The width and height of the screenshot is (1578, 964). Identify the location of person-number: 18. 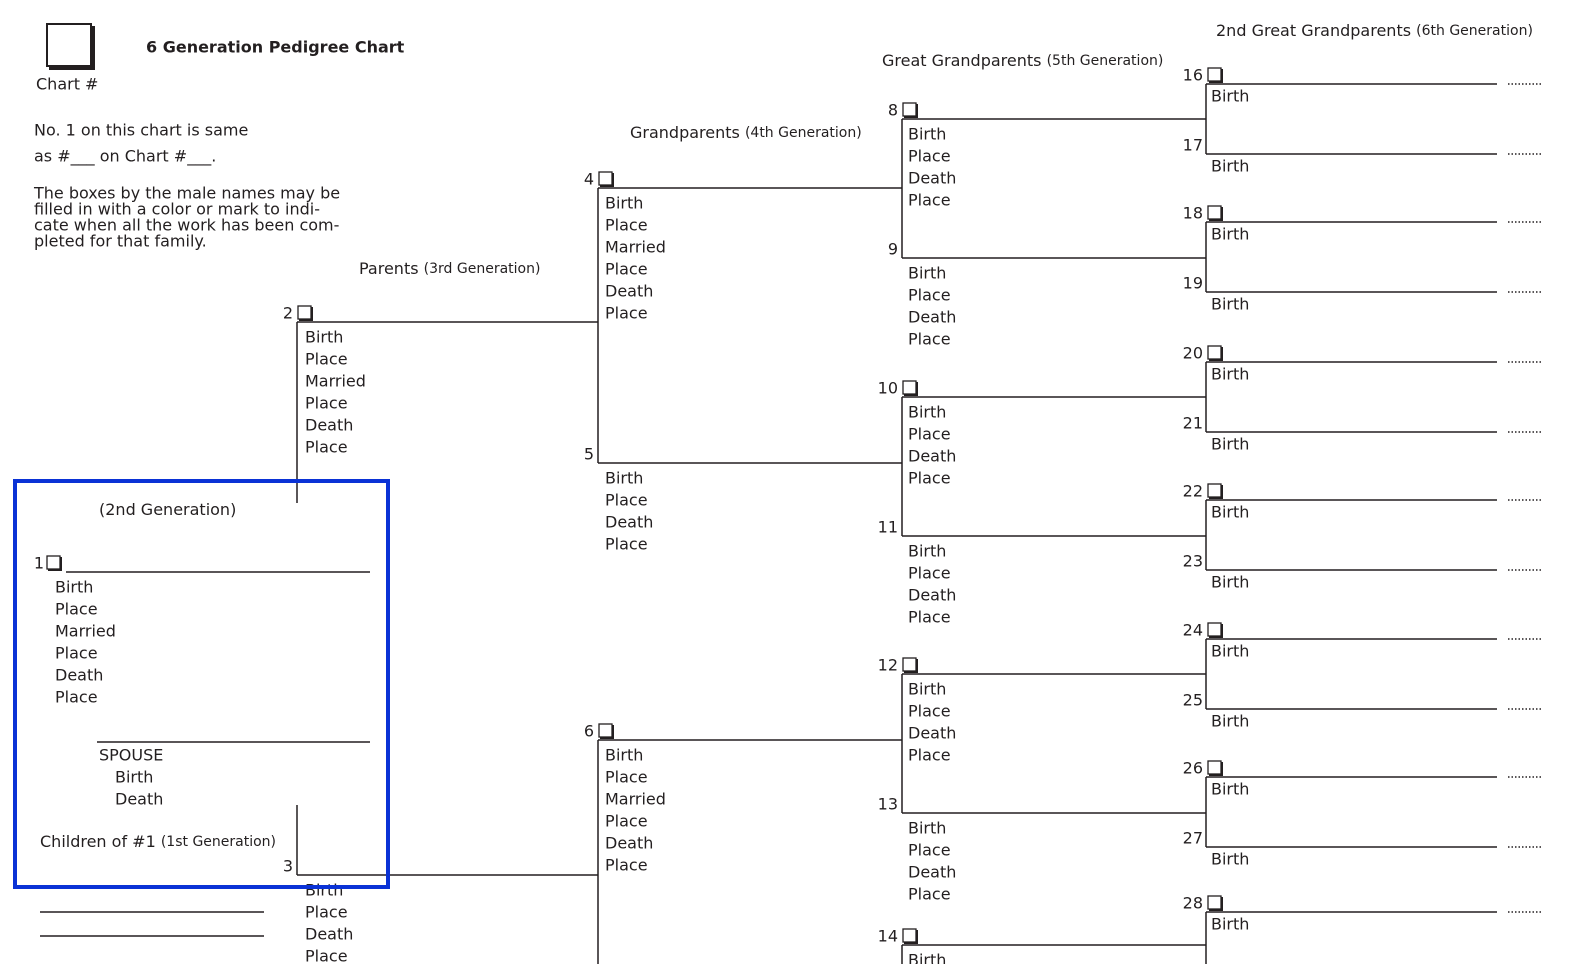
(1193, 213).